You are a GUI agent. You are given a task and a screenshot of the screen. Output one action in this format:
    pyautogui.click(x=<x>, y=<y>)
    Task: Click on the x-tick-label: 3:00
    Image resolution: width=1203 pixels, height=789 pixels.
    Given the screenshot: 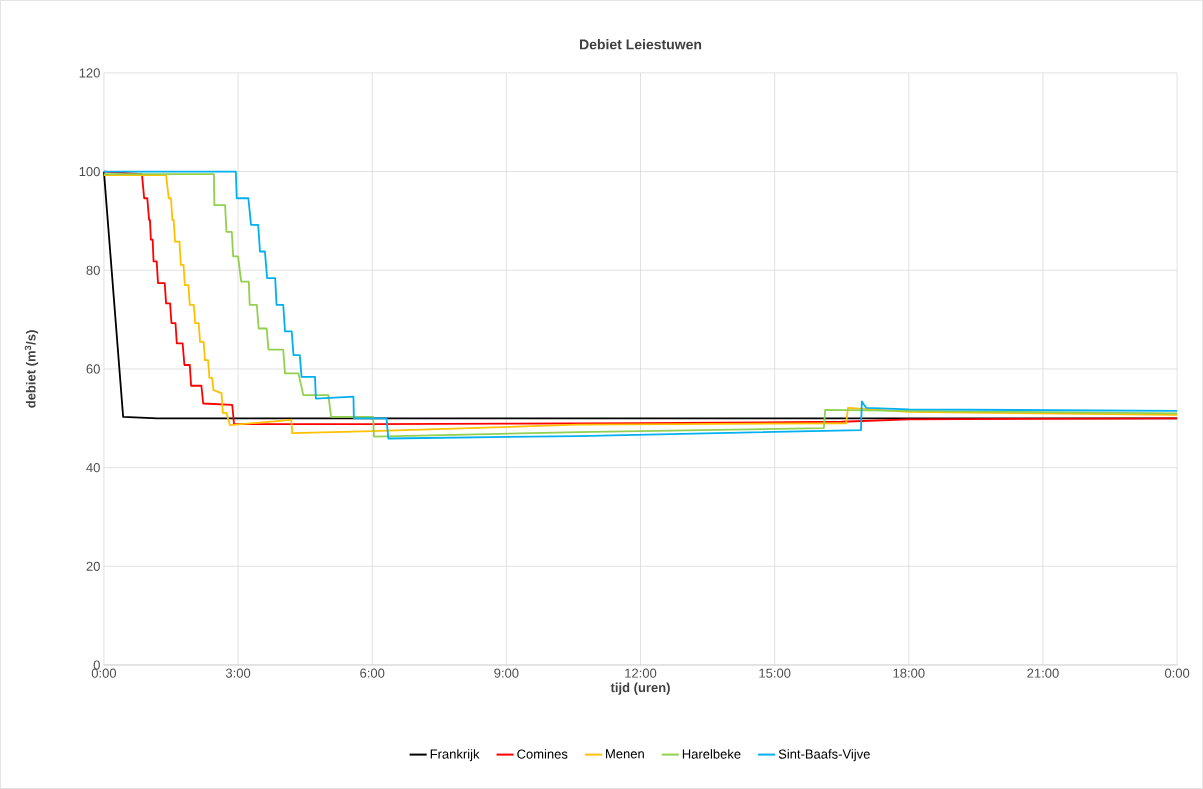 What is the action you would take?
    pyautogui.click(x=238, y=673)
    